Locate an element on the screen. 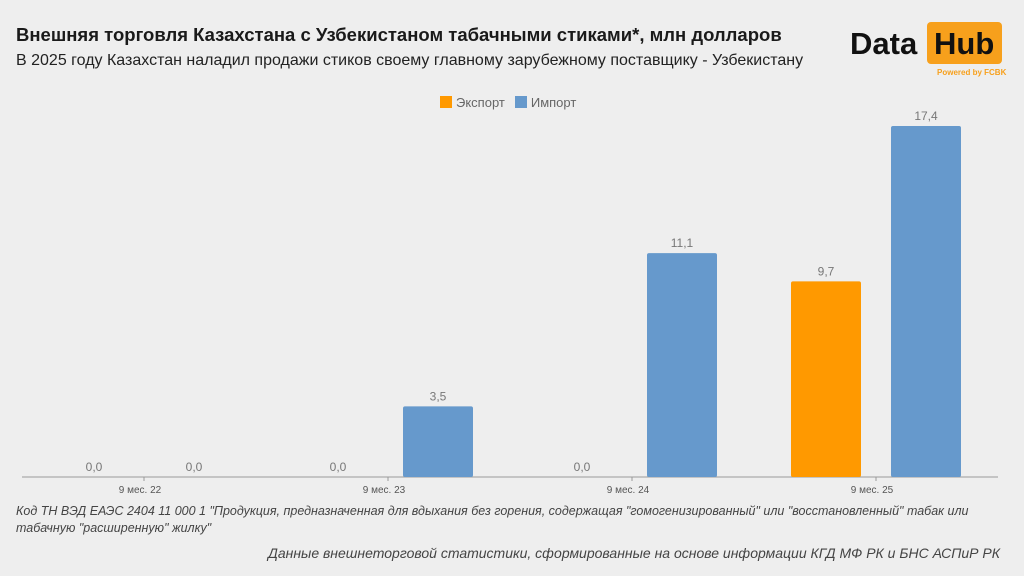  x-tick-label: 9 мес. 24 is located at coordinates (628, 490).